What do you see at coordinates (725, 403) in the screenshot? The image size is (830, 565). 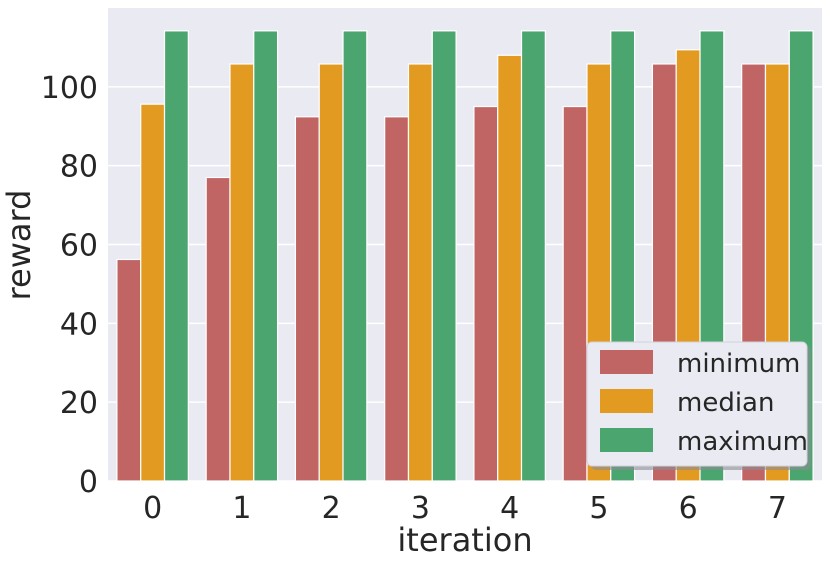 I see `legend-label-median: median` at bounding box center [725, 403].